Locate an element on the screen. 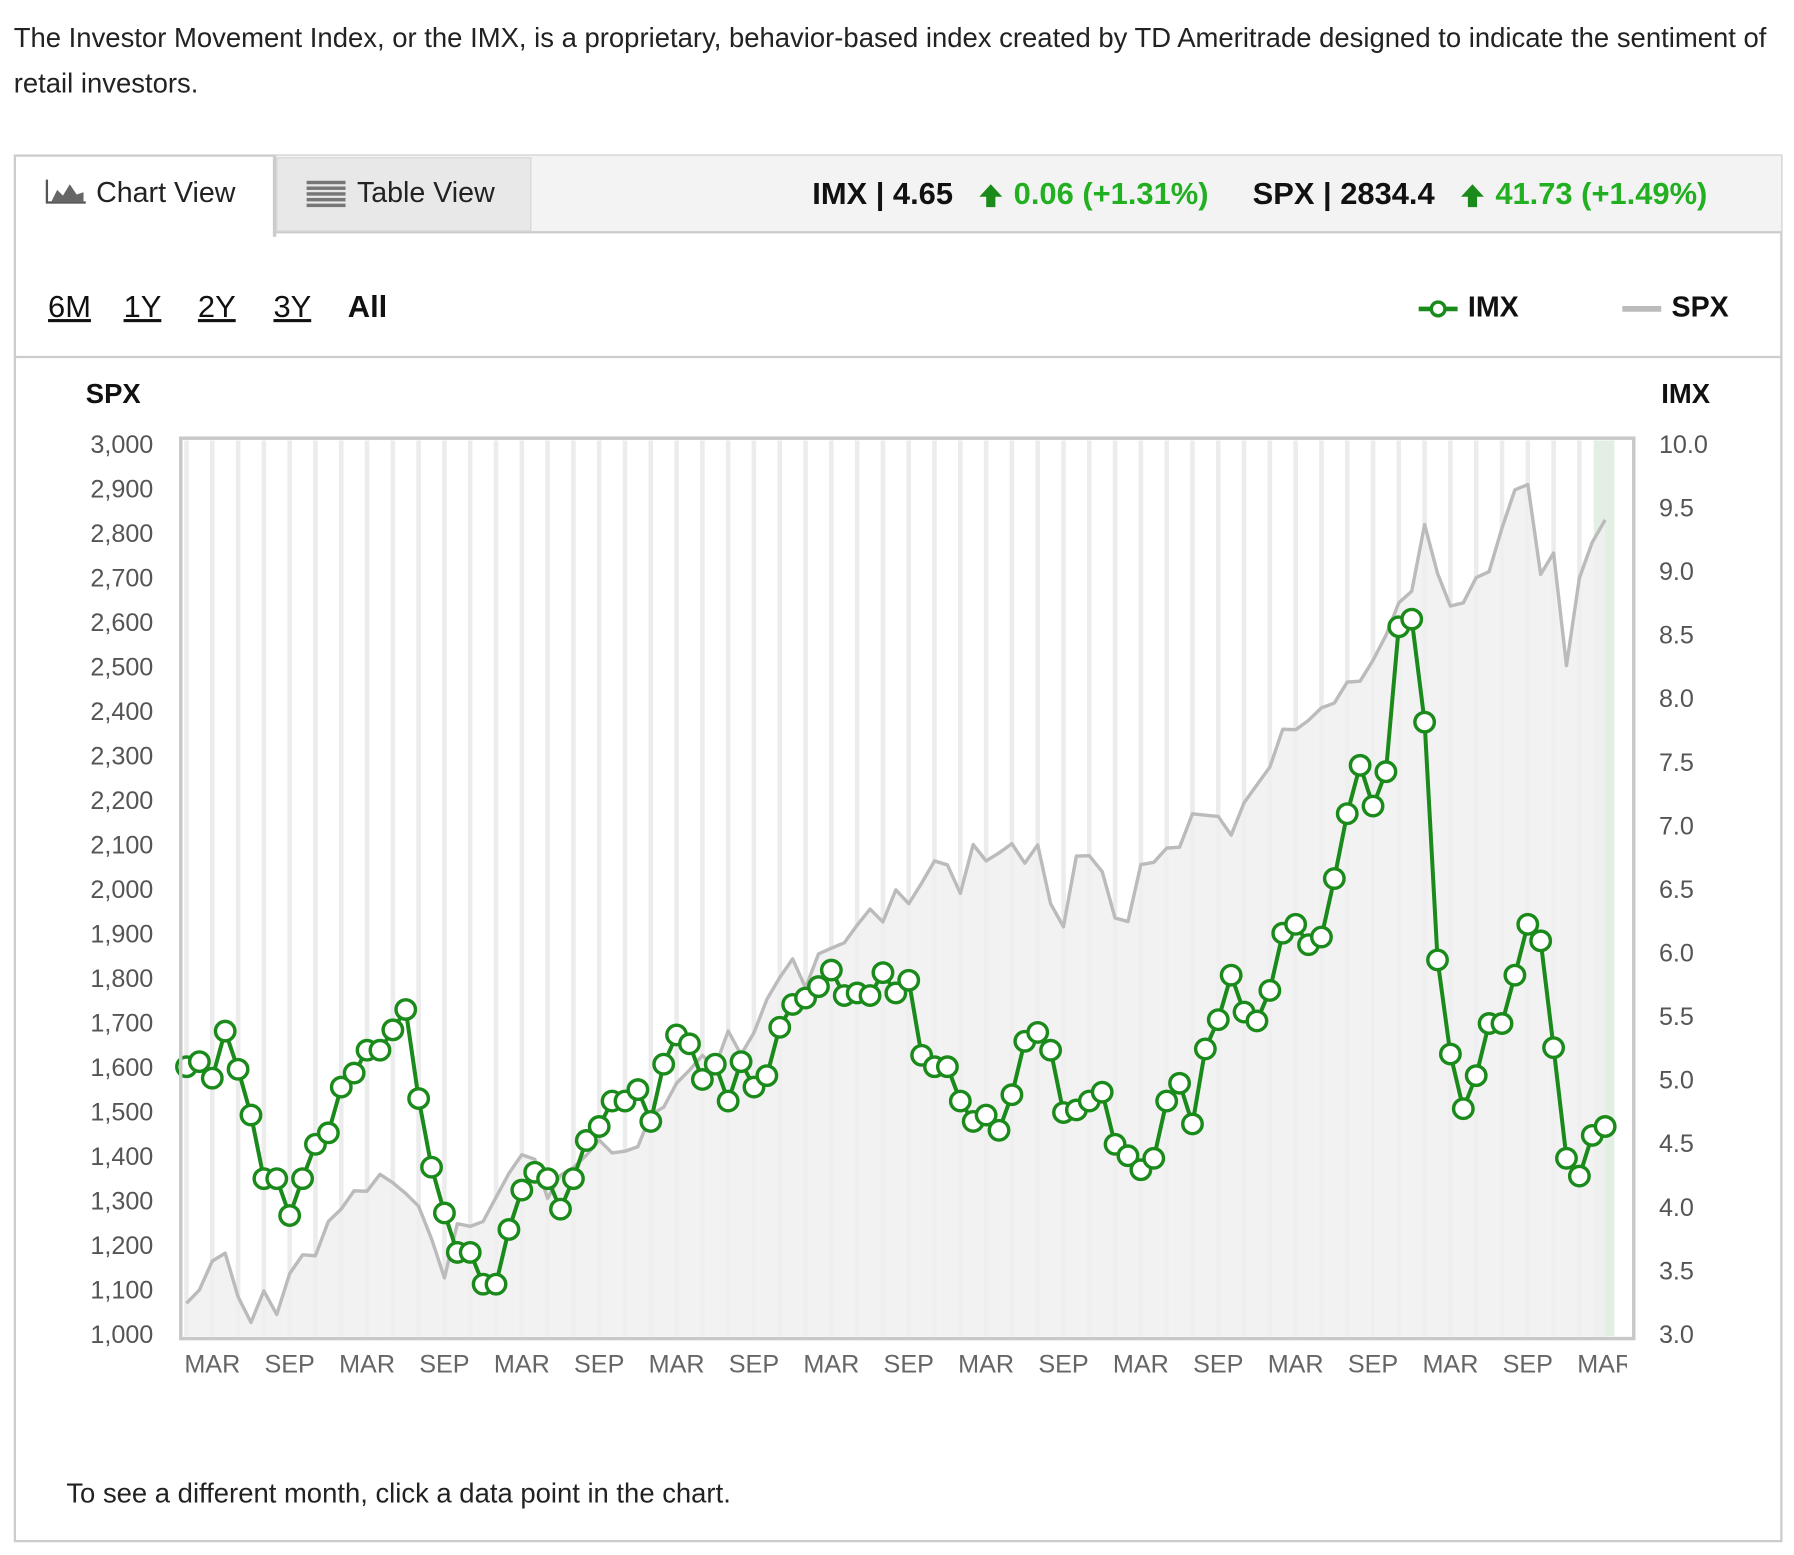 This screenshot has height=1555, width=1794. y-tick-label: 1,900 is located at coordinates (121, 934).